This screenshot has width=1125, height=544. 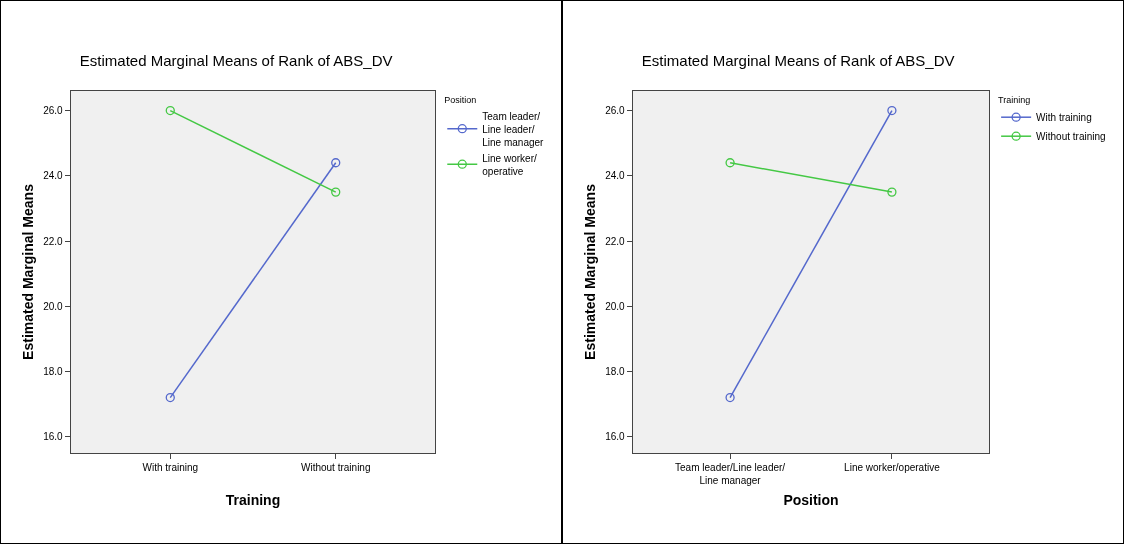 I want to click on x-tick-label: Team leader/Line leader/Line manager, so click(x=730, y=474).